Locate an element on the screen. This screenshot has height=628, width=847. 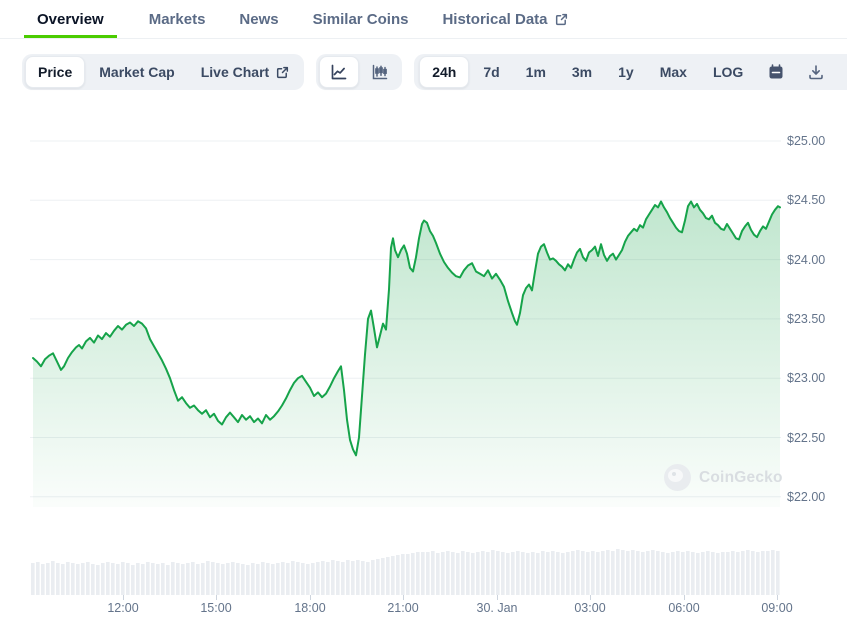
price-button: Price is located at coordinates (55, 72).